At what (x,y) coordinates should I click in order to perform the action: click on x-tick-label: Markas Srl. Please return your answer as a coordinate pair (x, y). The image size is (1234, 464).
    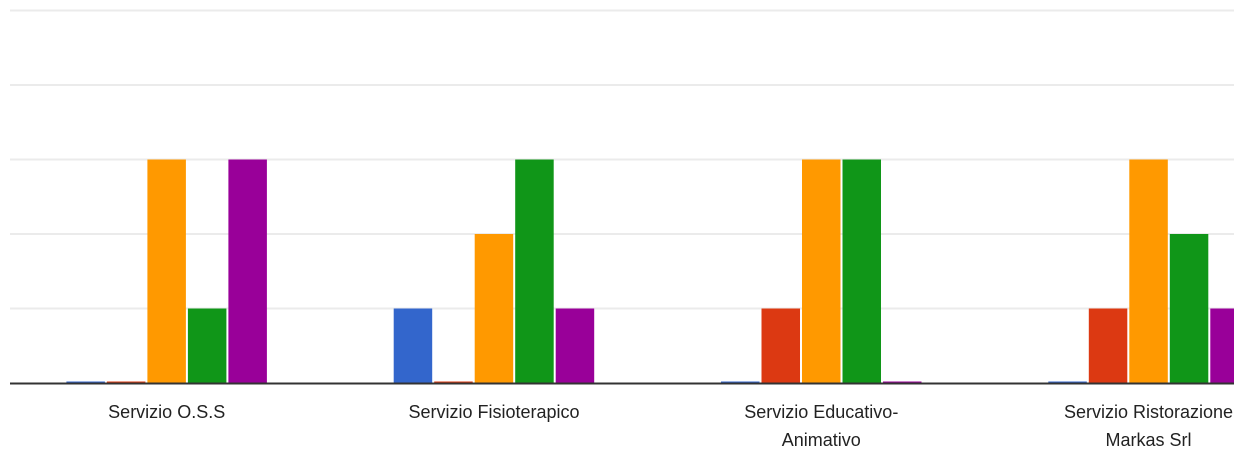
    Looking at the image, I should click on (1148, 440).